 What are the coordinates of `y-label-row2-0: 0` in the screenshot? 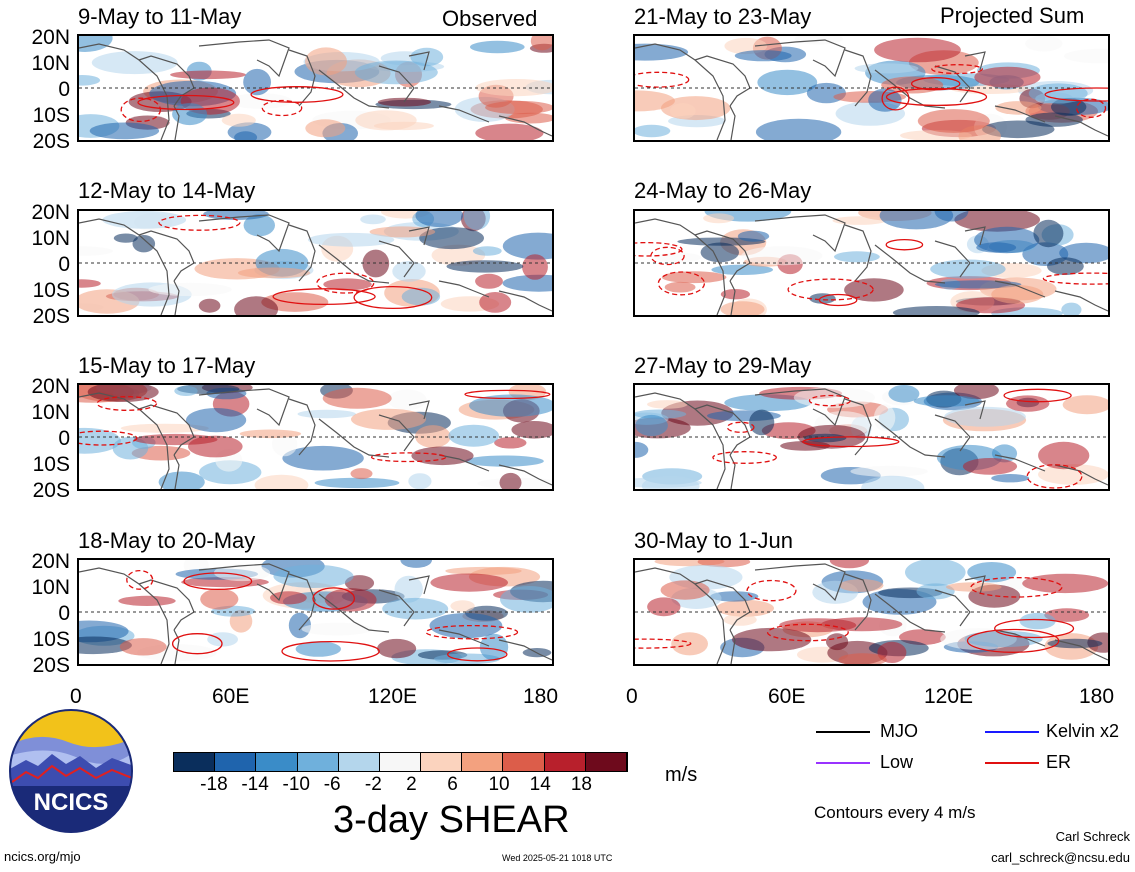 It's located at (64, 264).